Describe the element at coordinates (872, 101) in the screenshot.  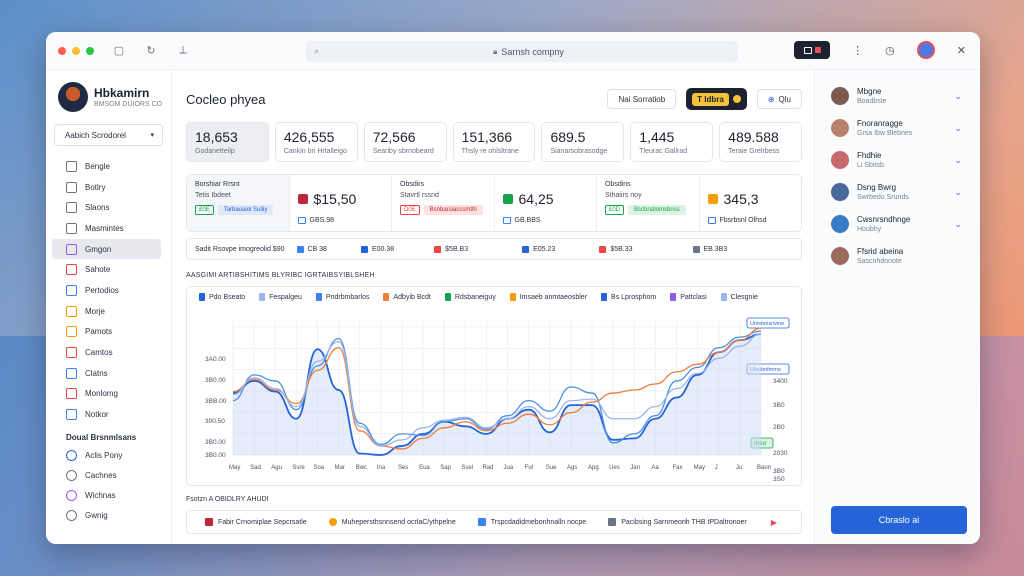
I see `contact-subtitle: Boadbste` at that location.